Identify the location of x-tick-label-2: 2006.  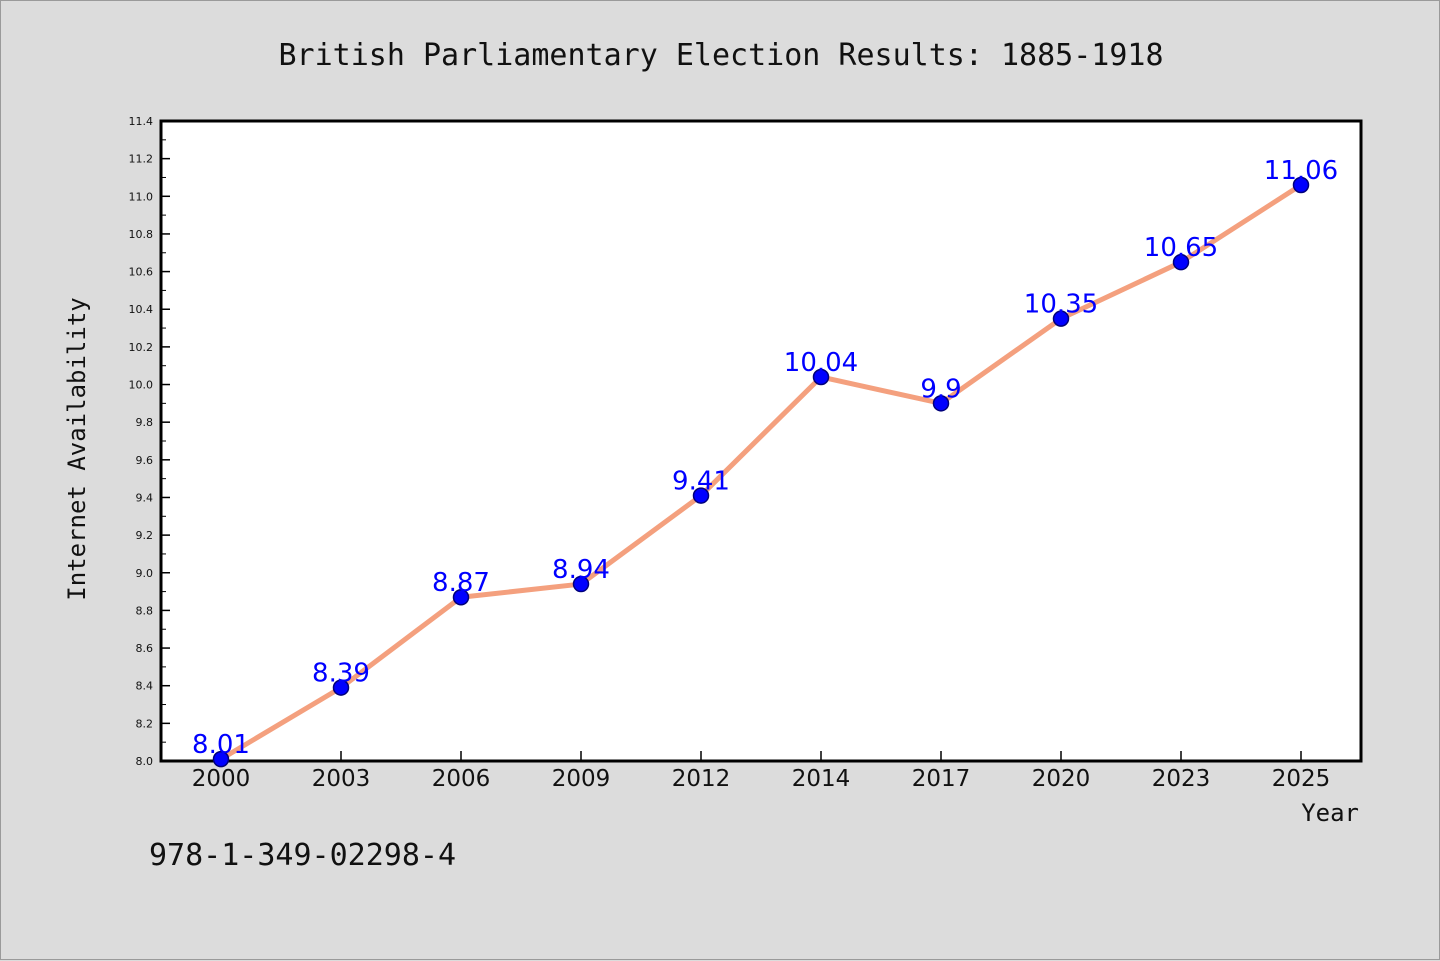
(461, 779).